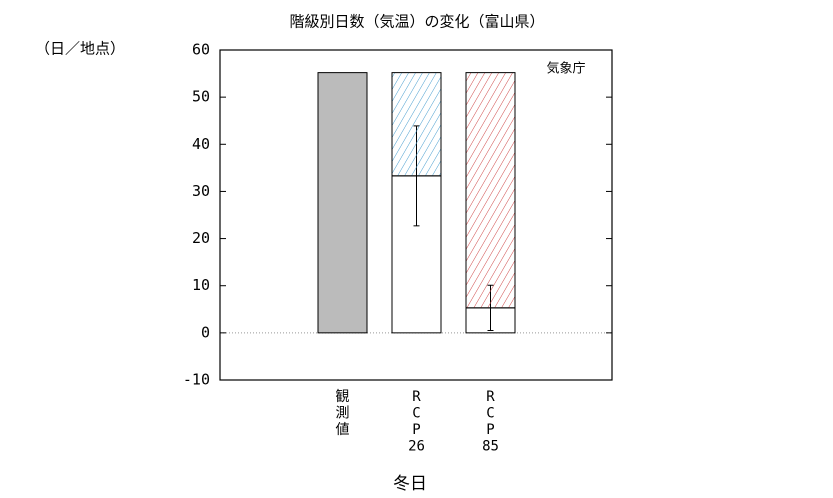 The width and height of the screenshot is (833, 498). What do you see at coordinates (343, 414) in the screenshot?
I see `x-tick-label: 測` at bounding box center [343, 414].